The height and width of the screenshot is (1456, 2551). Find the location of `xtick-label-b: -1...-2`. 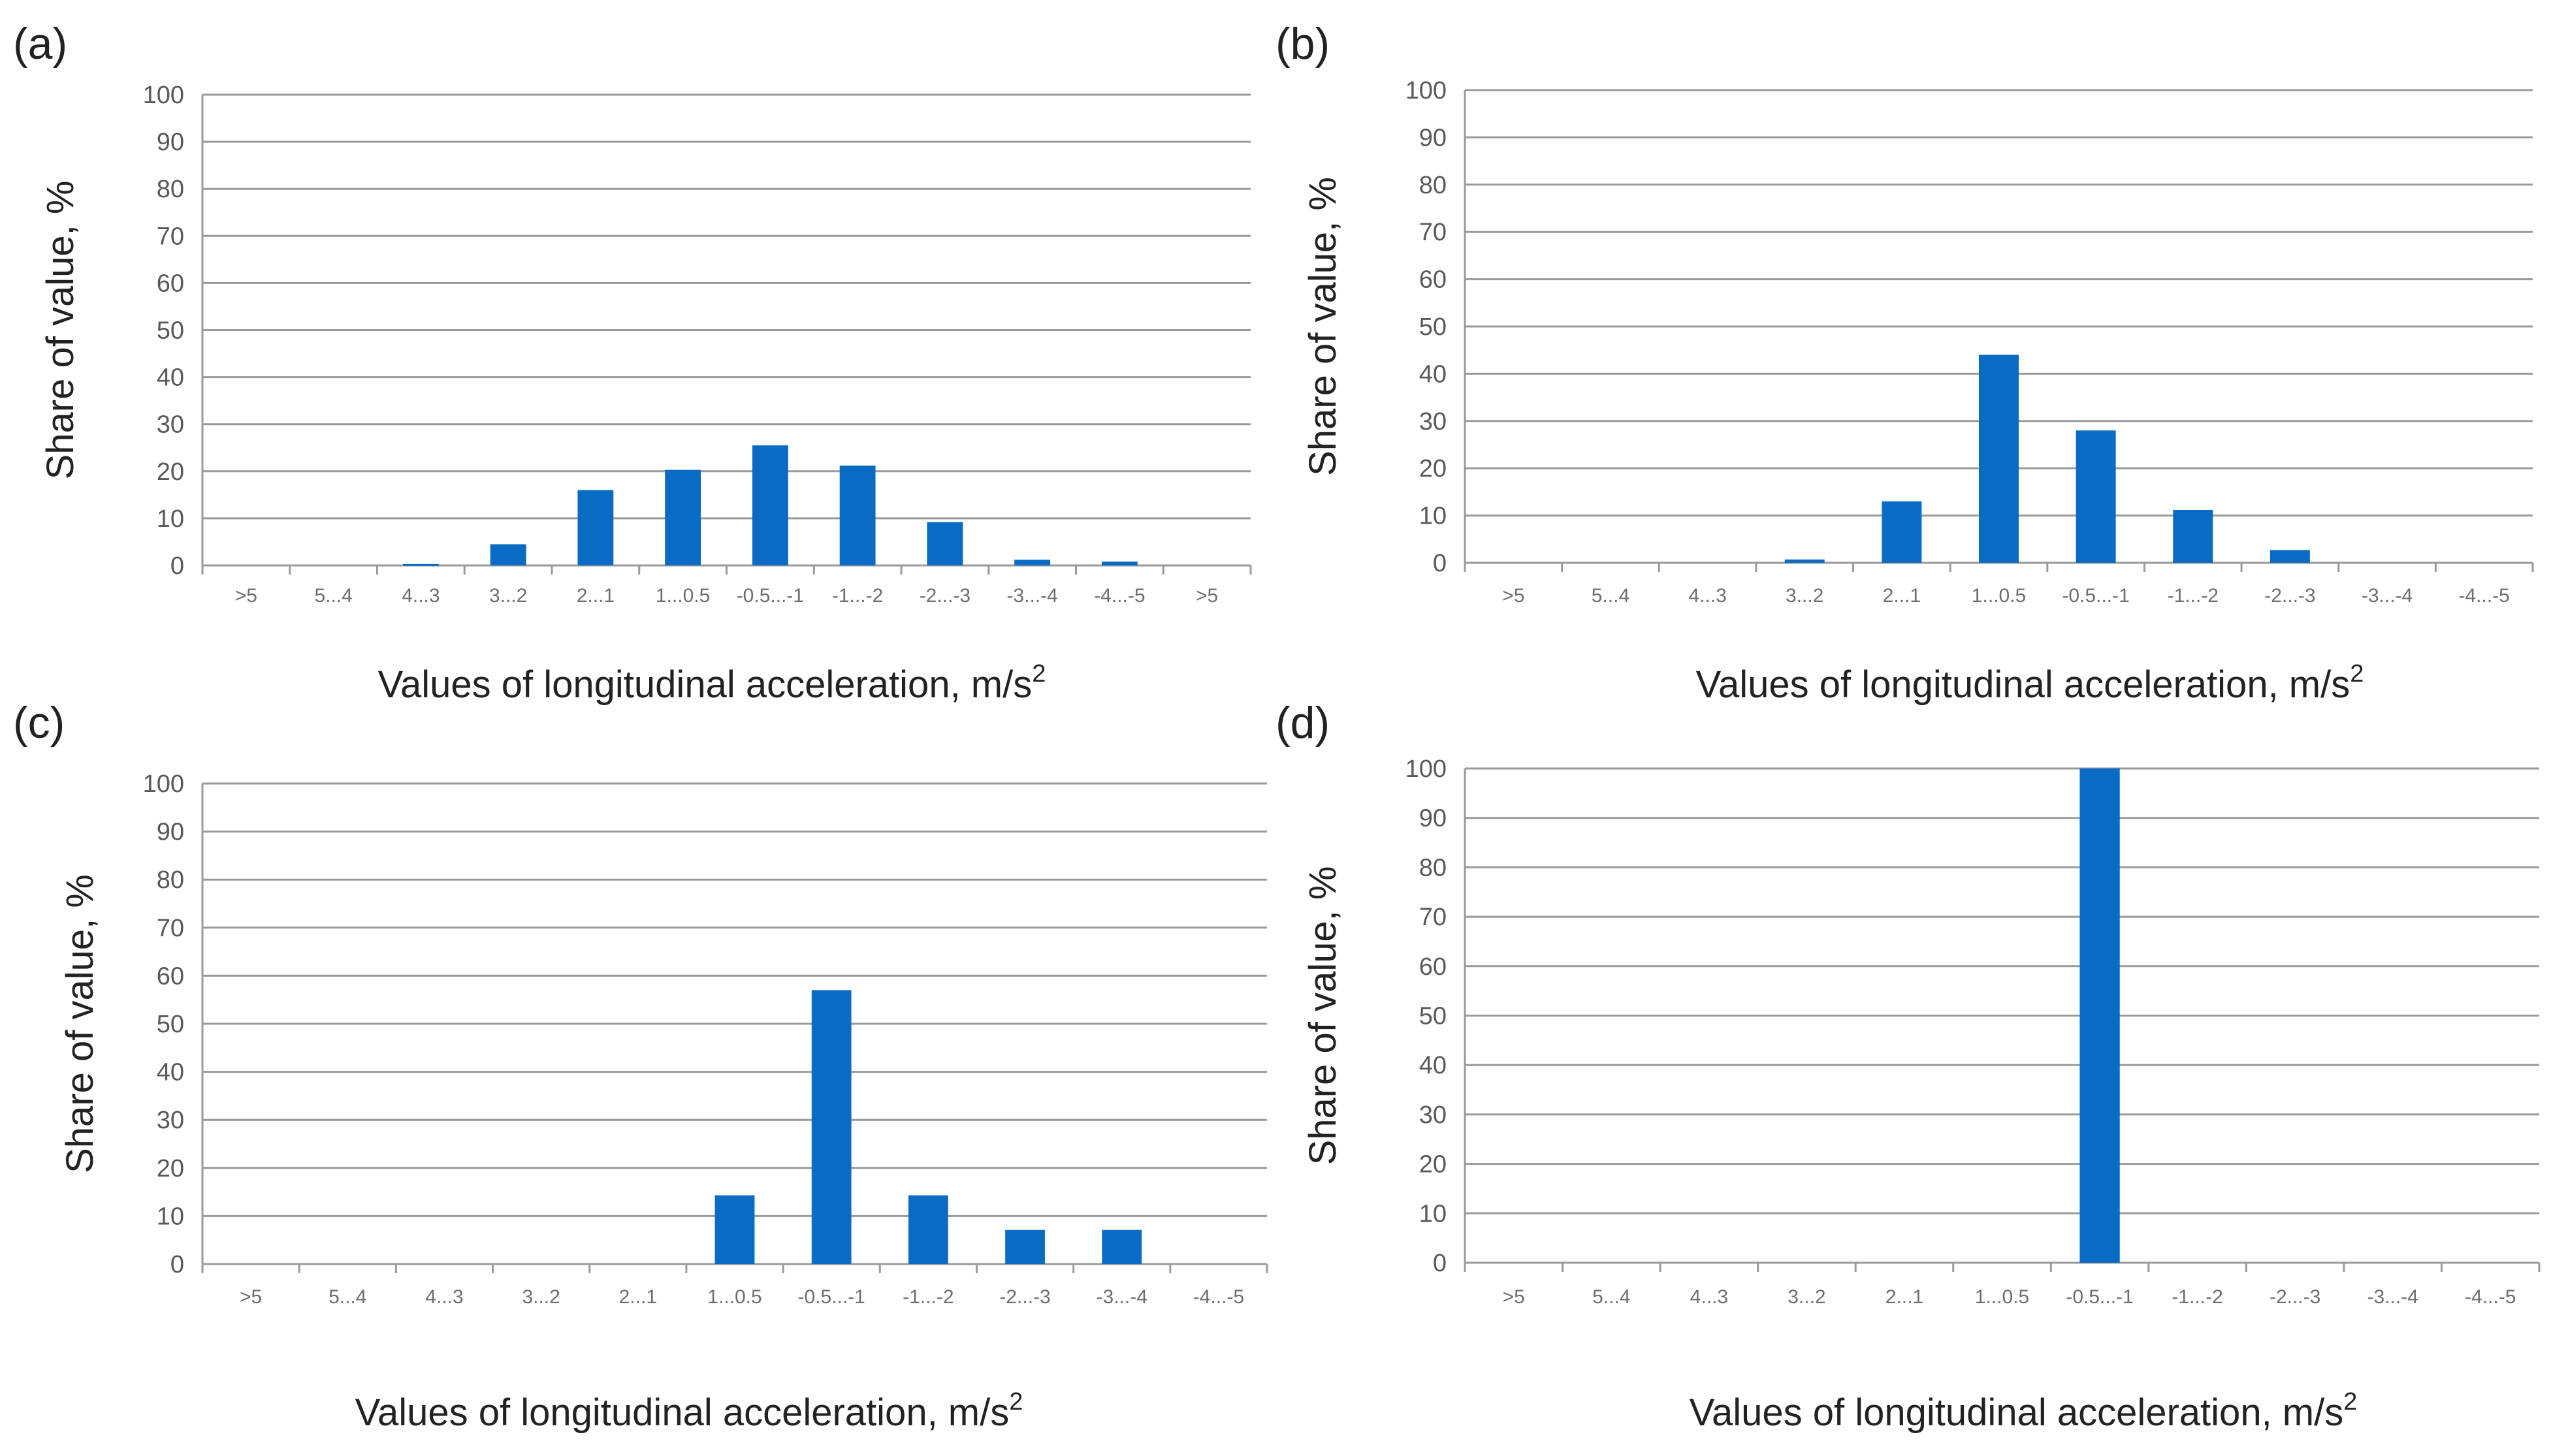

xtick-label-b: -1...-2 is located at coordinates (2193, 596).